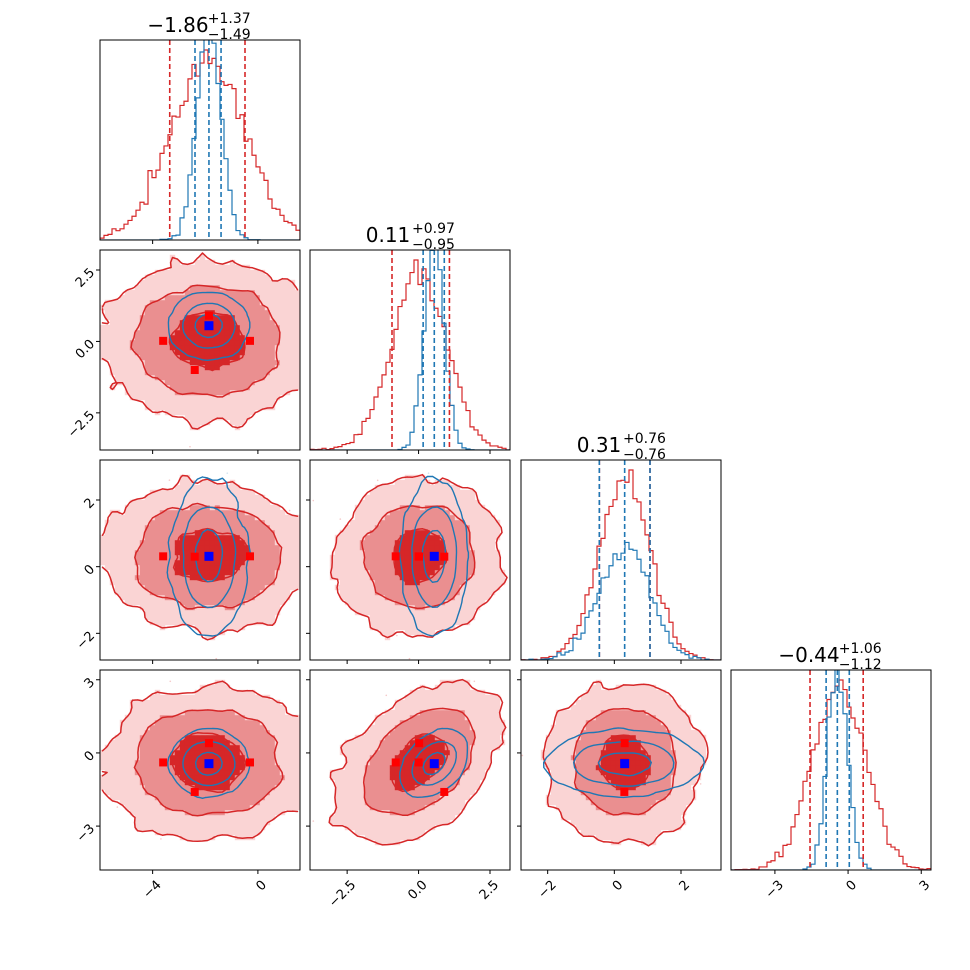 The width and height of the screenshot is (970, 970). What do you see at coordinates (433, 245) in the screenshot?
I see `title-minus-1: −0.95` at bounding box center [433, 245].